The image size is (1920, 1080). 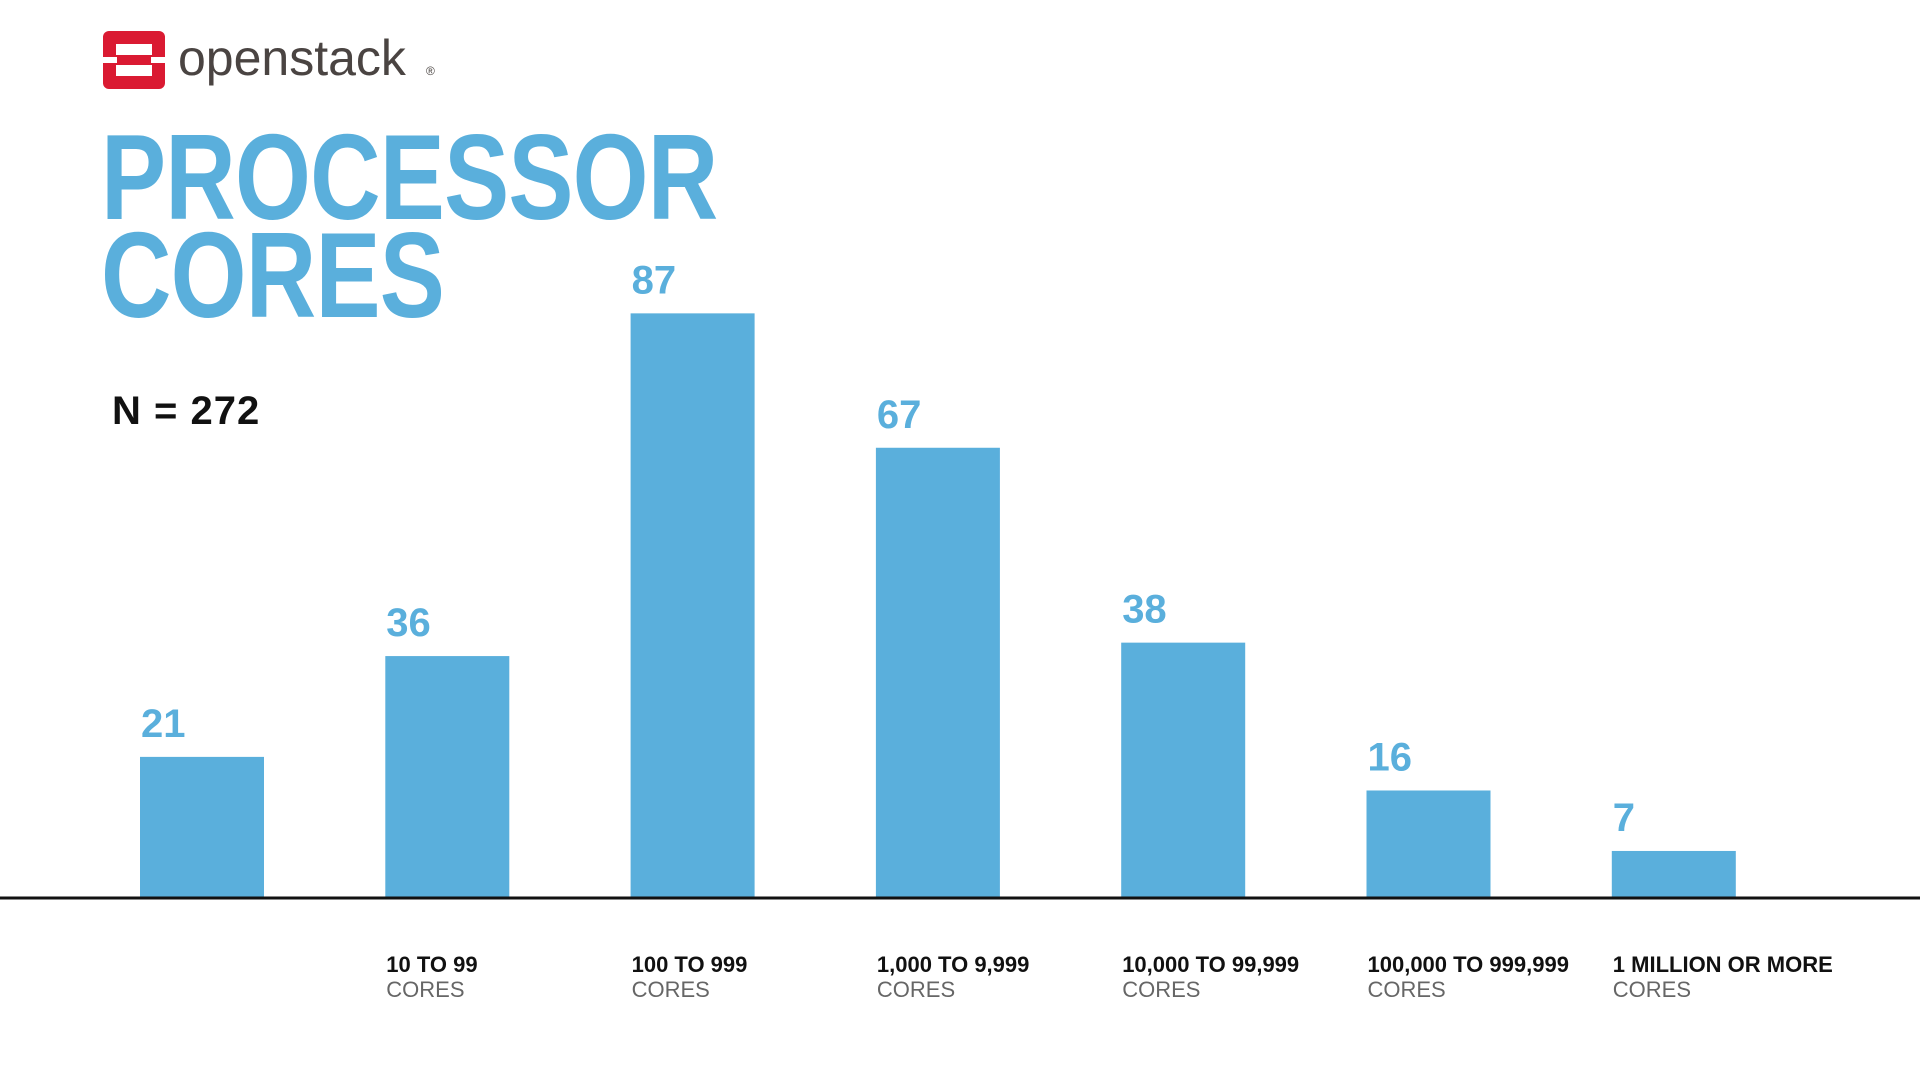 I want to click on x-tick-label: 100 TO 999, so click(x=690, y=964).